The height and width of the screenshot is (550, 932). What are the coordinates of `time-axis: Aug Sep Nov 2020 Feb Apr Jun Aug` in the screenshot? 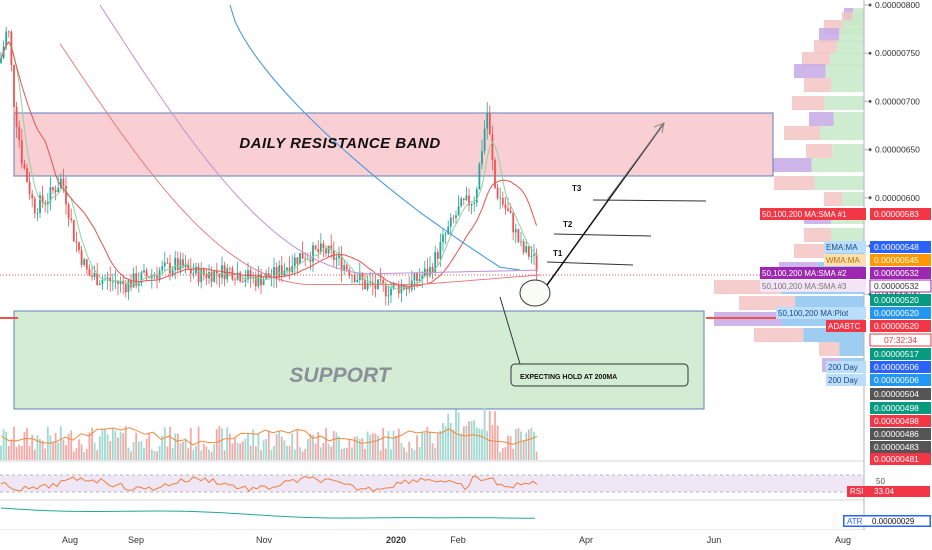 It's located at (456, 540).